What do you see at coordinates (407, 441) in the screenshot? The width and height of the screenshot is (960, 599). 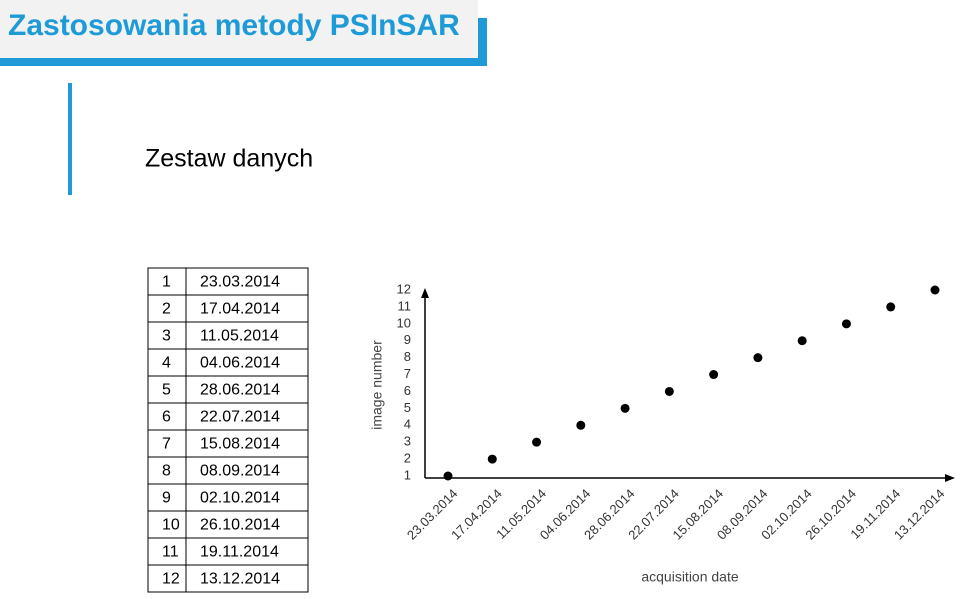 I see `y-tick-label: 3` at bounding box center [407, 441].